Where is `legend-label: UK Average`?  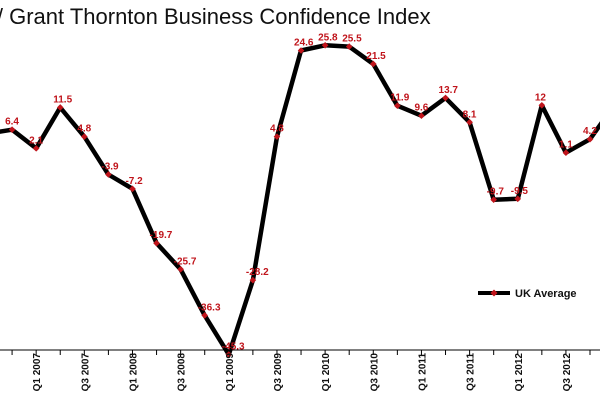
legend-label: UK Average is located at coordinates (546, 294).